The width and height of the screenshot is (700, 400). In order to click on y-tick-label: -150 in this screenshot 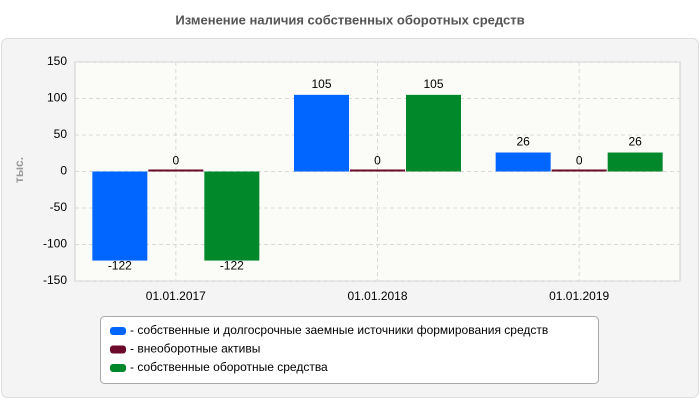, I will do `click(55, 280)`.